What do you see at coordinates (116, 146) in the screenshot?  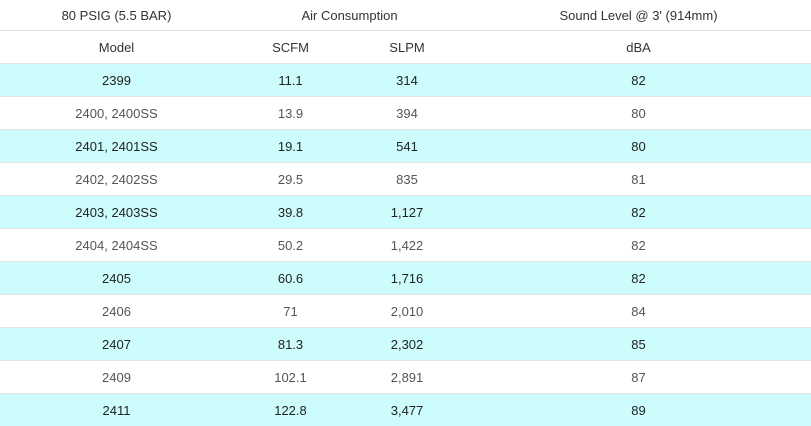 I see `model-cell: 2401, 2401SS` at bounding box center [116, 146].